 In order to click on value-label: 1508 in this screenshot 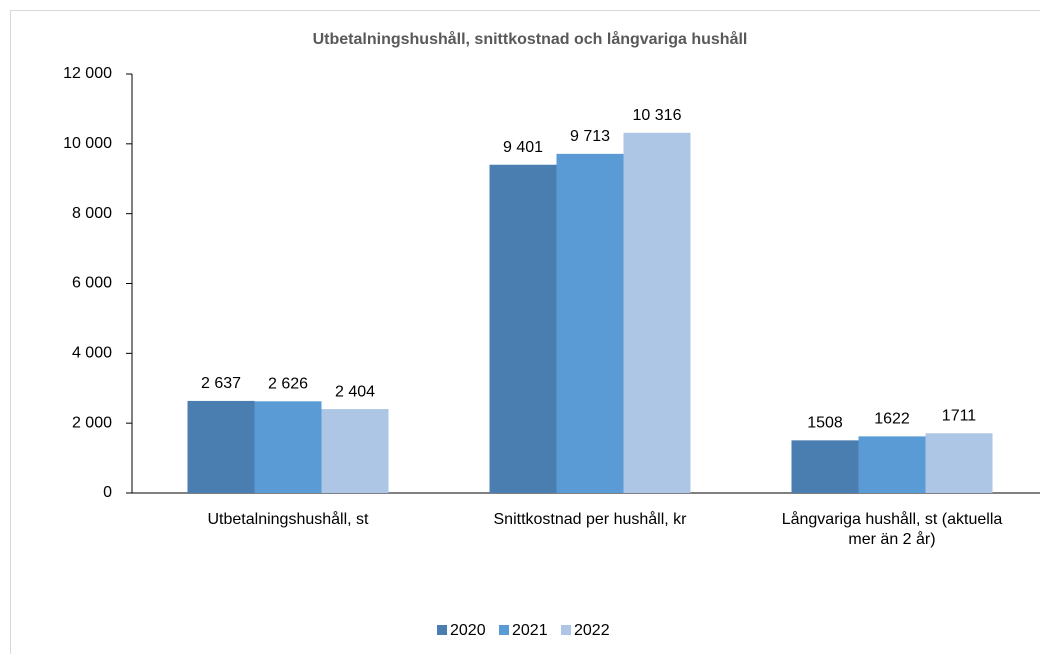, I will do `click(825, 423)`.